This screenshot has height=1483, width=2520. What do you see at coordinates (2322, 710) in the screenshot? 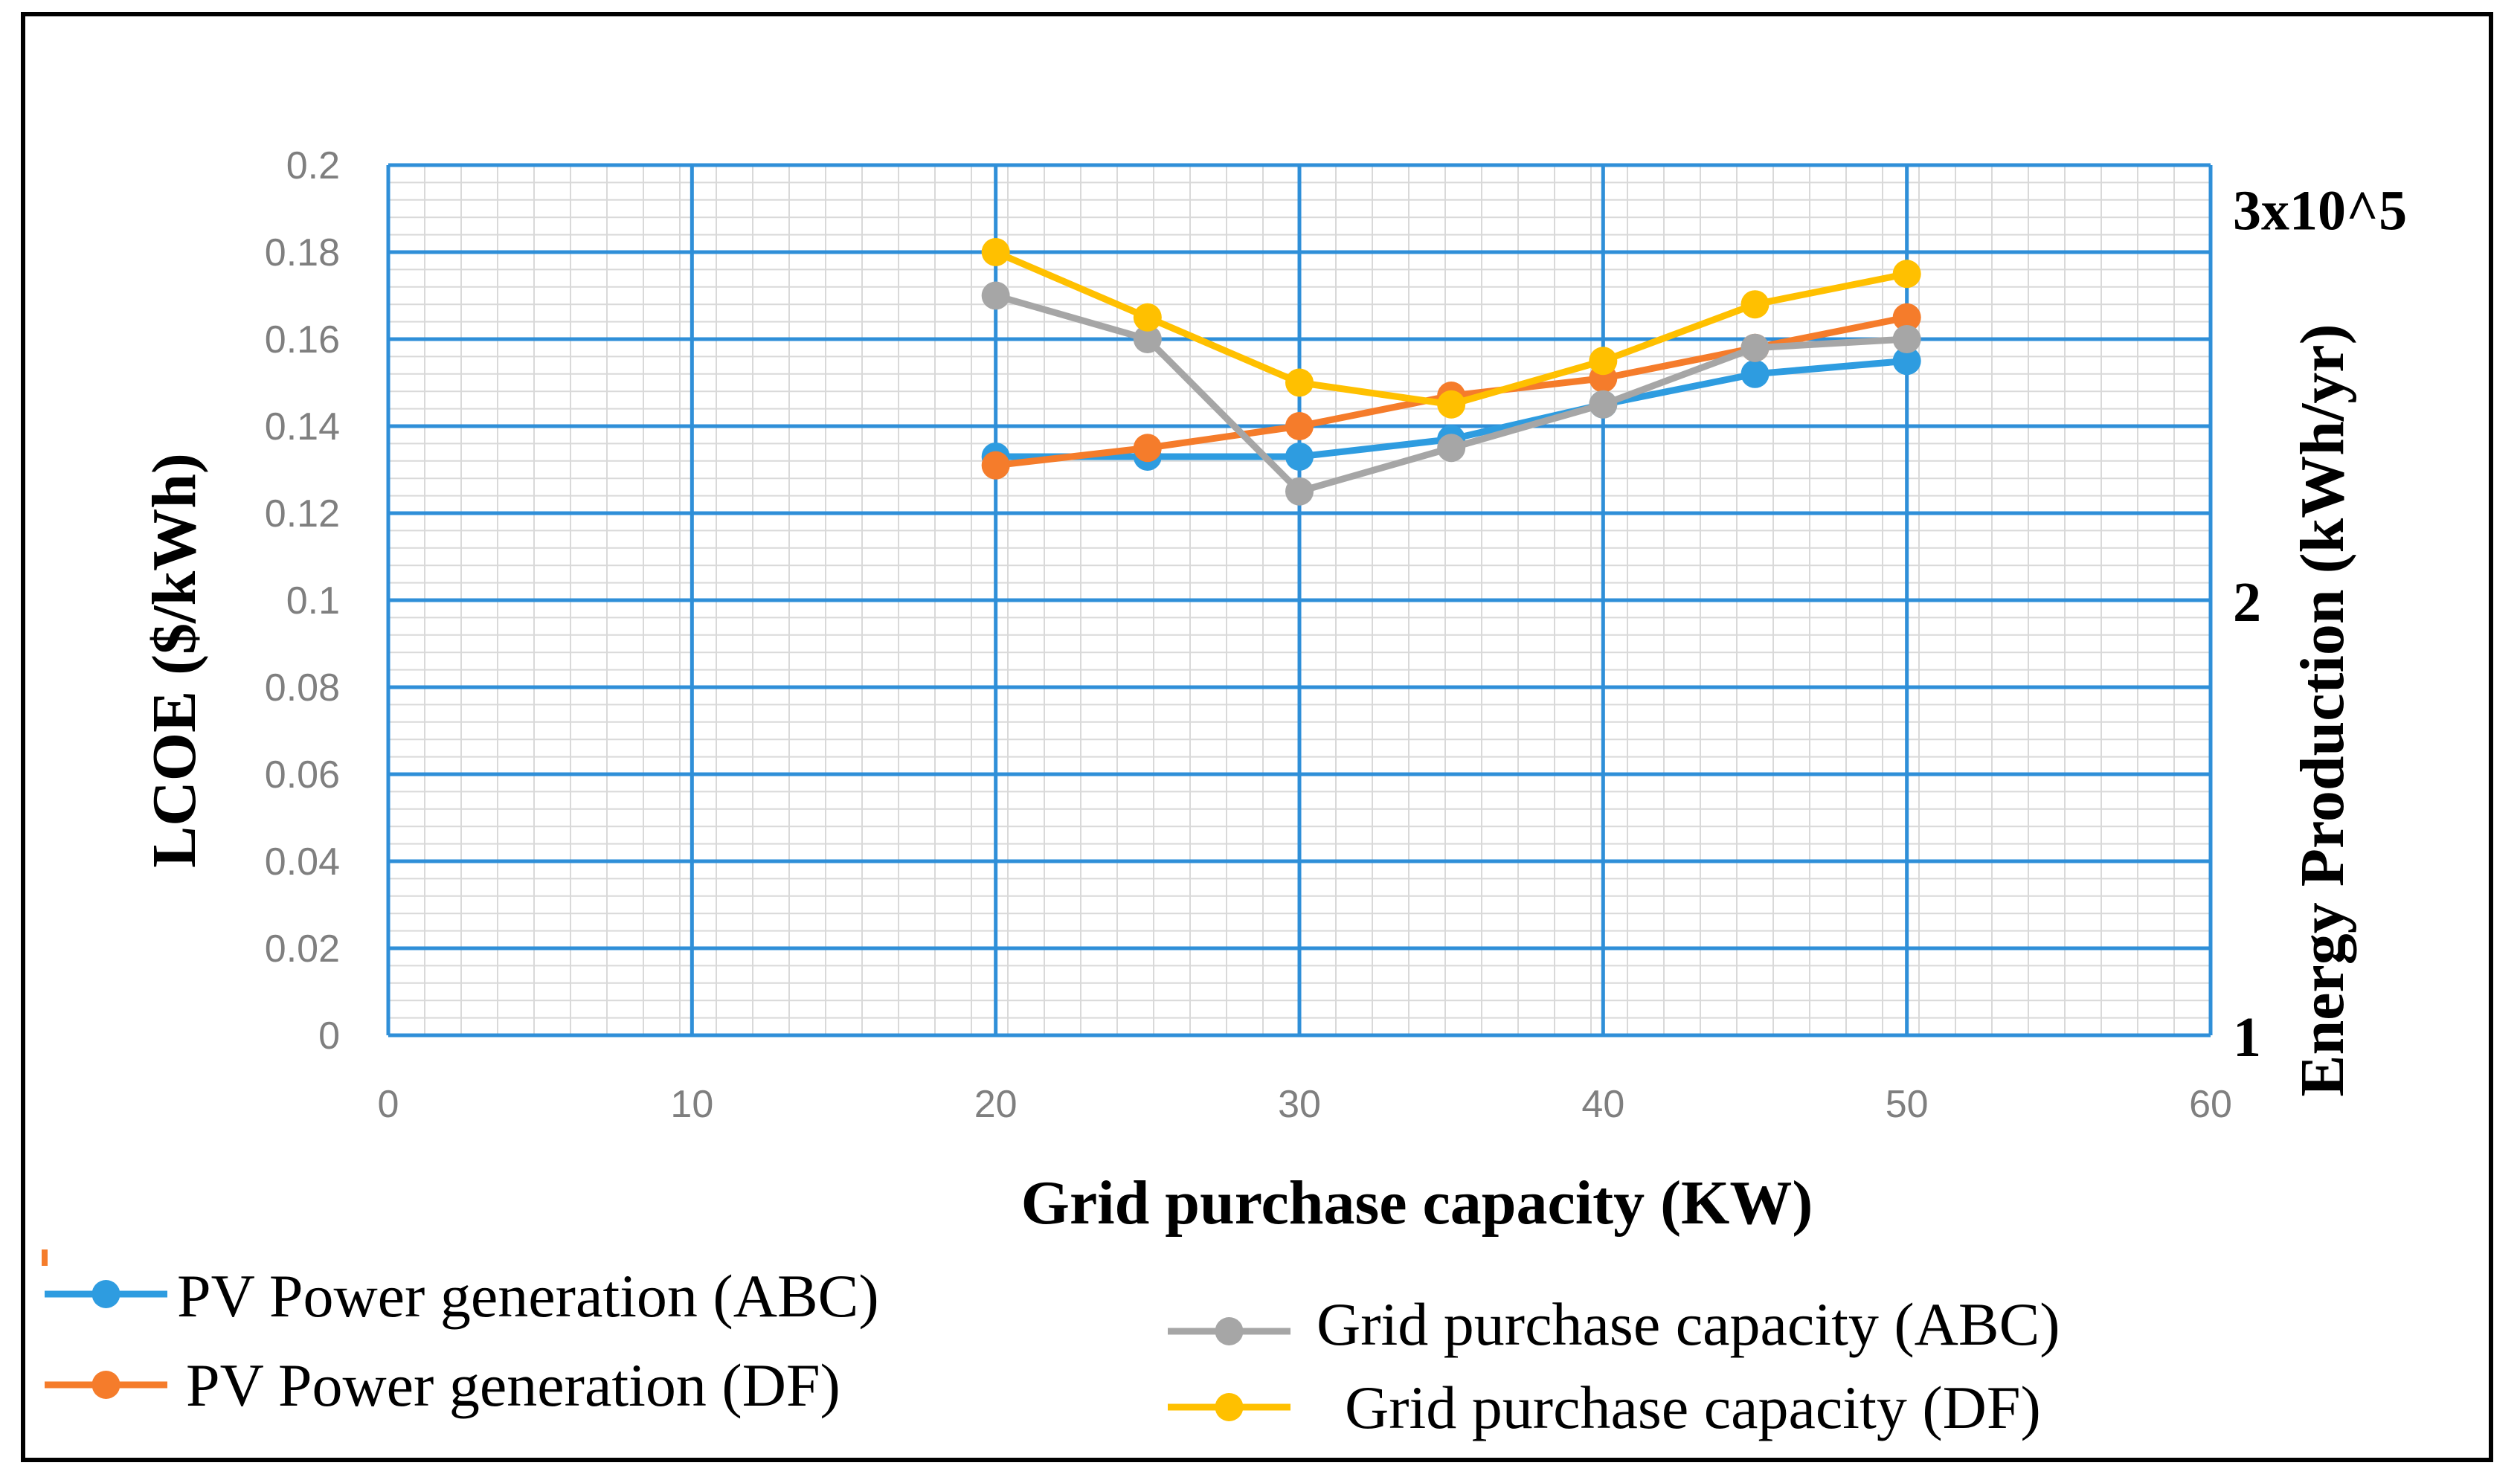
I see `y2-axis-title: Energy Production (kWh/yr)` at bounding box center [2322, 710].